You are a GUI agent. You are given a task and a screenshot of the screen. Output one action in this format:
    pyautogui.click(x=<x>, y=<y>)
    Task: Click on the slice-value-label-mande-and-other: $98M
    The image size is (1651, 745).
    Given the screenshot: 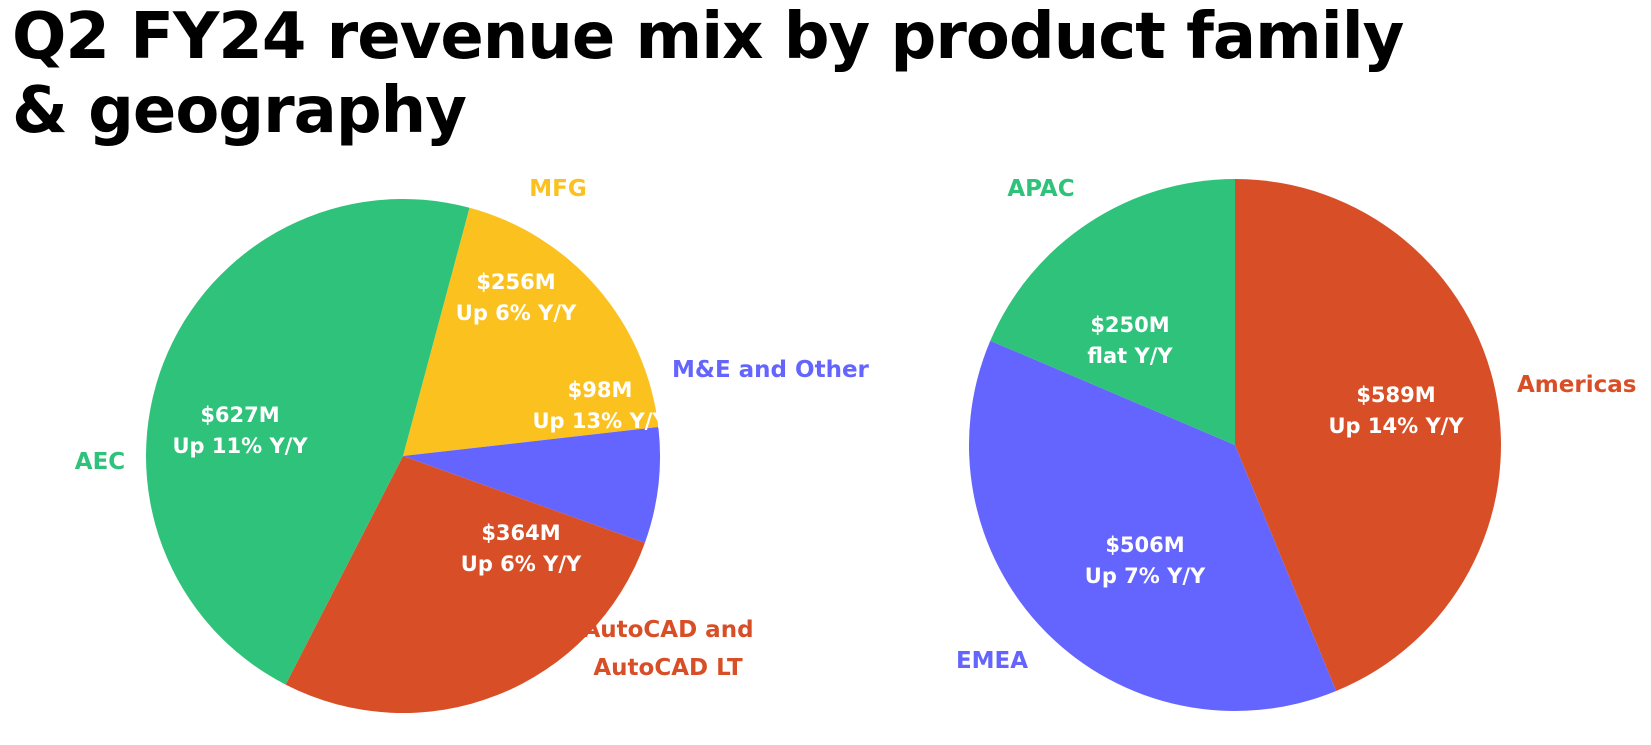 What is the action you would take?
    pyautogui.click(x=600, y=390)
    